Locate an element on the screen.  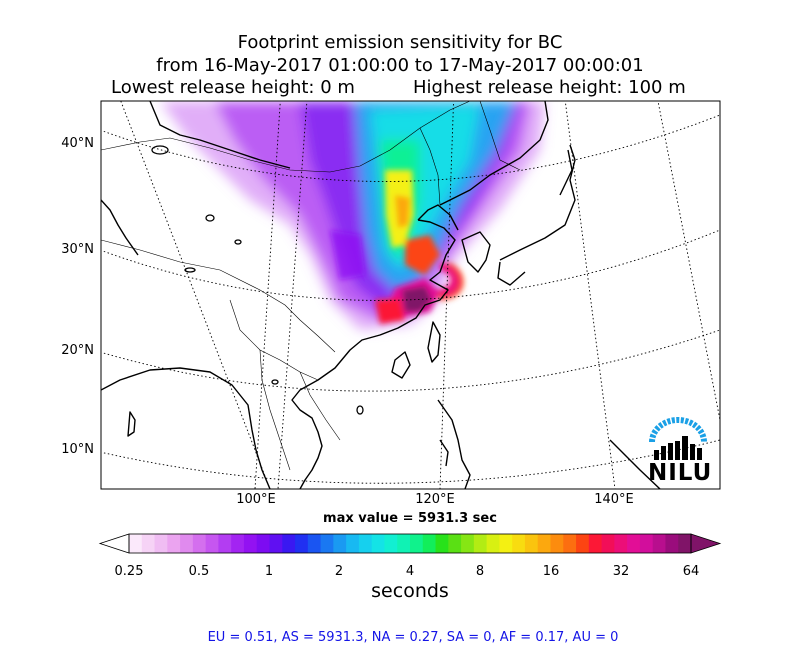
highest-release-height: Highest release height: 100 m is located at coordinates (549, 87).